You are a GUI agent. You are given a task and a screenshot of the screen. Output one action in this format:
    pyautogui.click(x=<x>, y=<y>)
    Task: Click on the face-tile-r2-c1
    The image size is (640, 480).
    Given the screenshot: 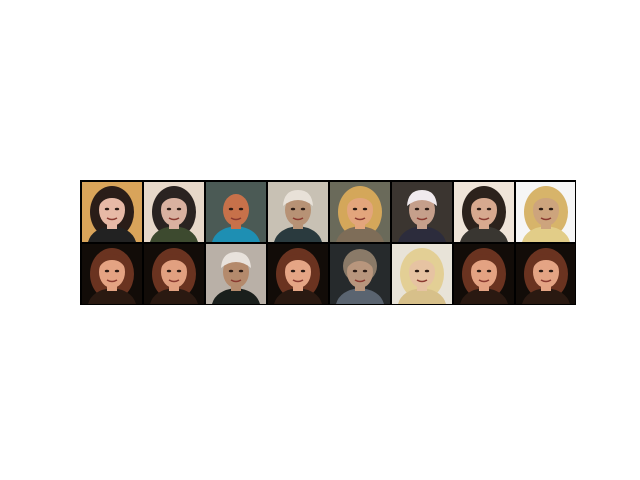 What is the action you would take?
    pyautogui.click(x=112, y=274)
    